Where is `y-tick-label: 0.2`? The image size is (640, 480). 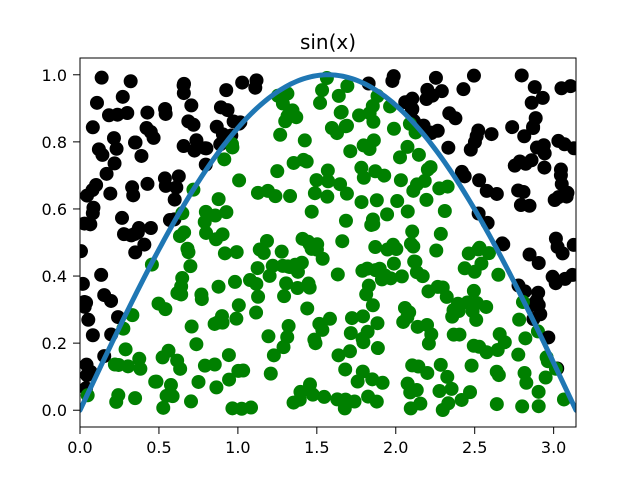 y-tick-label: 0.2 is located at coordinates (54, 343).